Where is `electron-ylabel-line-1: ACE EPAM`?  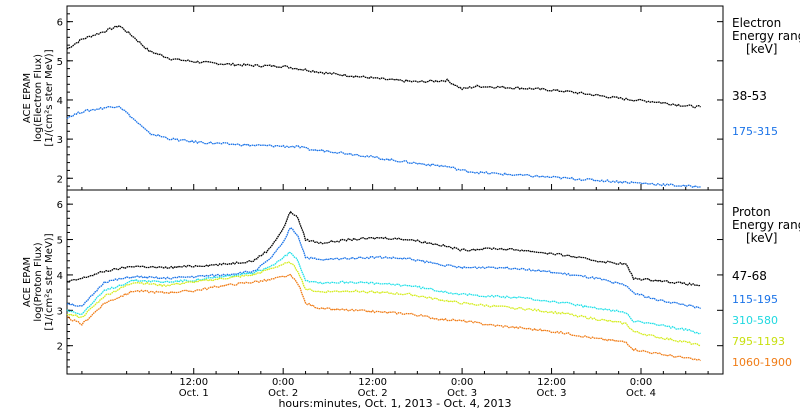
electron-ylabel-line-1: ACE EPAM is located at coordinates (27, 98).